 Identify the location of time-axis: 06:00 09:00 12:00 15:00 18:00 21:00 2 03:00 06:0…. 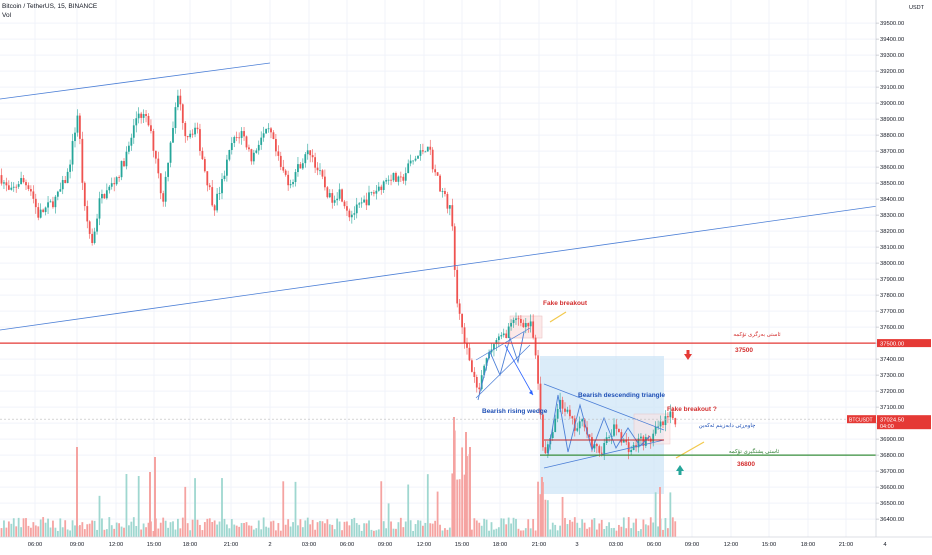
(466, 543).